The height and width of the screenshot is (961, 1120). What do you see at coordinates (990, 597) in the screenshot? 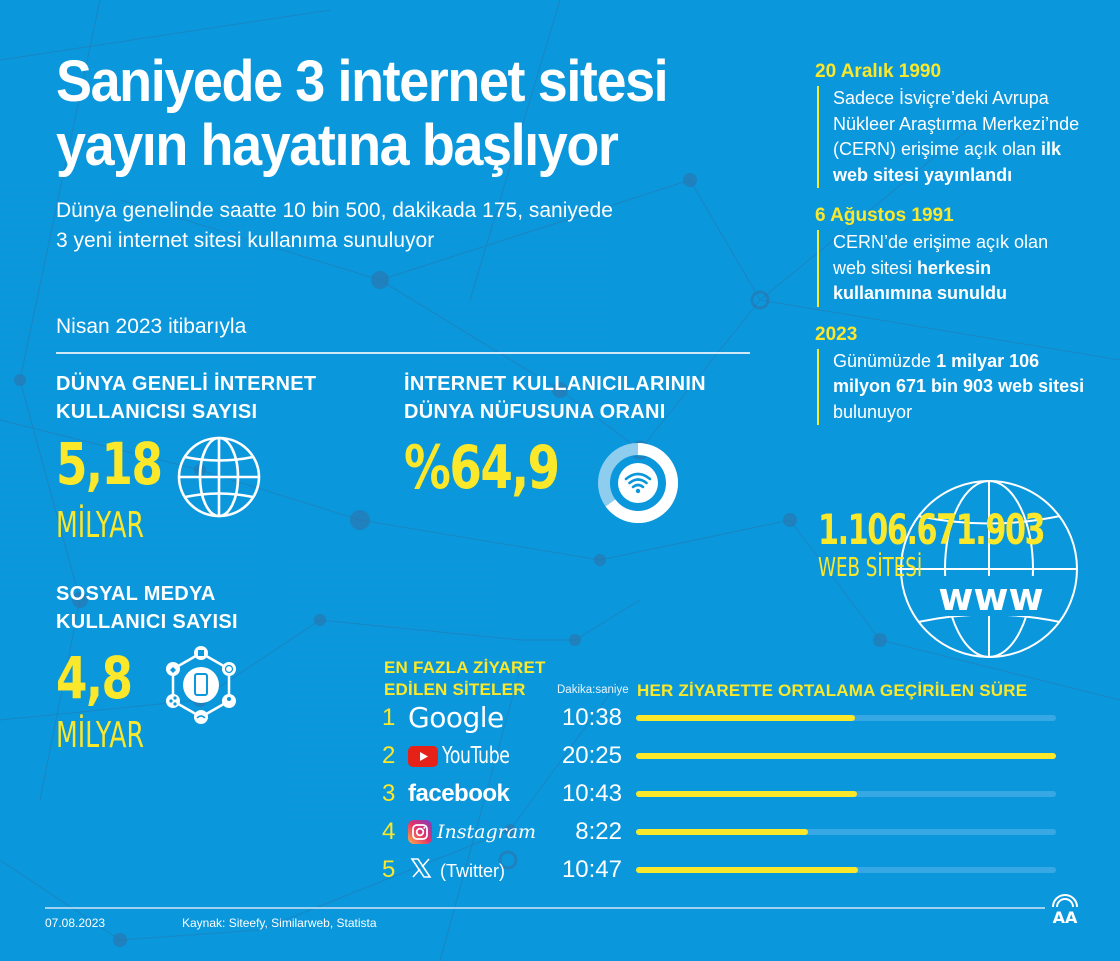
I see `www-text: www` at bounding box center [990, 597].